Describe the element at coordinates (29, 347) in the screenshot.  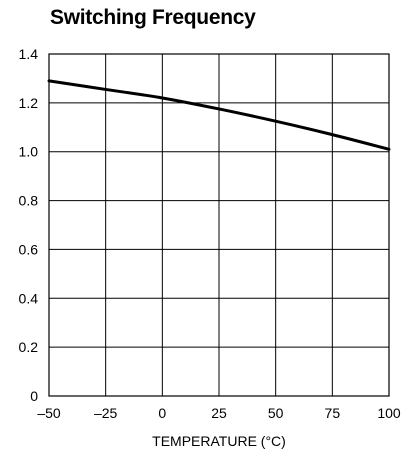
I see `y-tick-label: 0.2` at that location.